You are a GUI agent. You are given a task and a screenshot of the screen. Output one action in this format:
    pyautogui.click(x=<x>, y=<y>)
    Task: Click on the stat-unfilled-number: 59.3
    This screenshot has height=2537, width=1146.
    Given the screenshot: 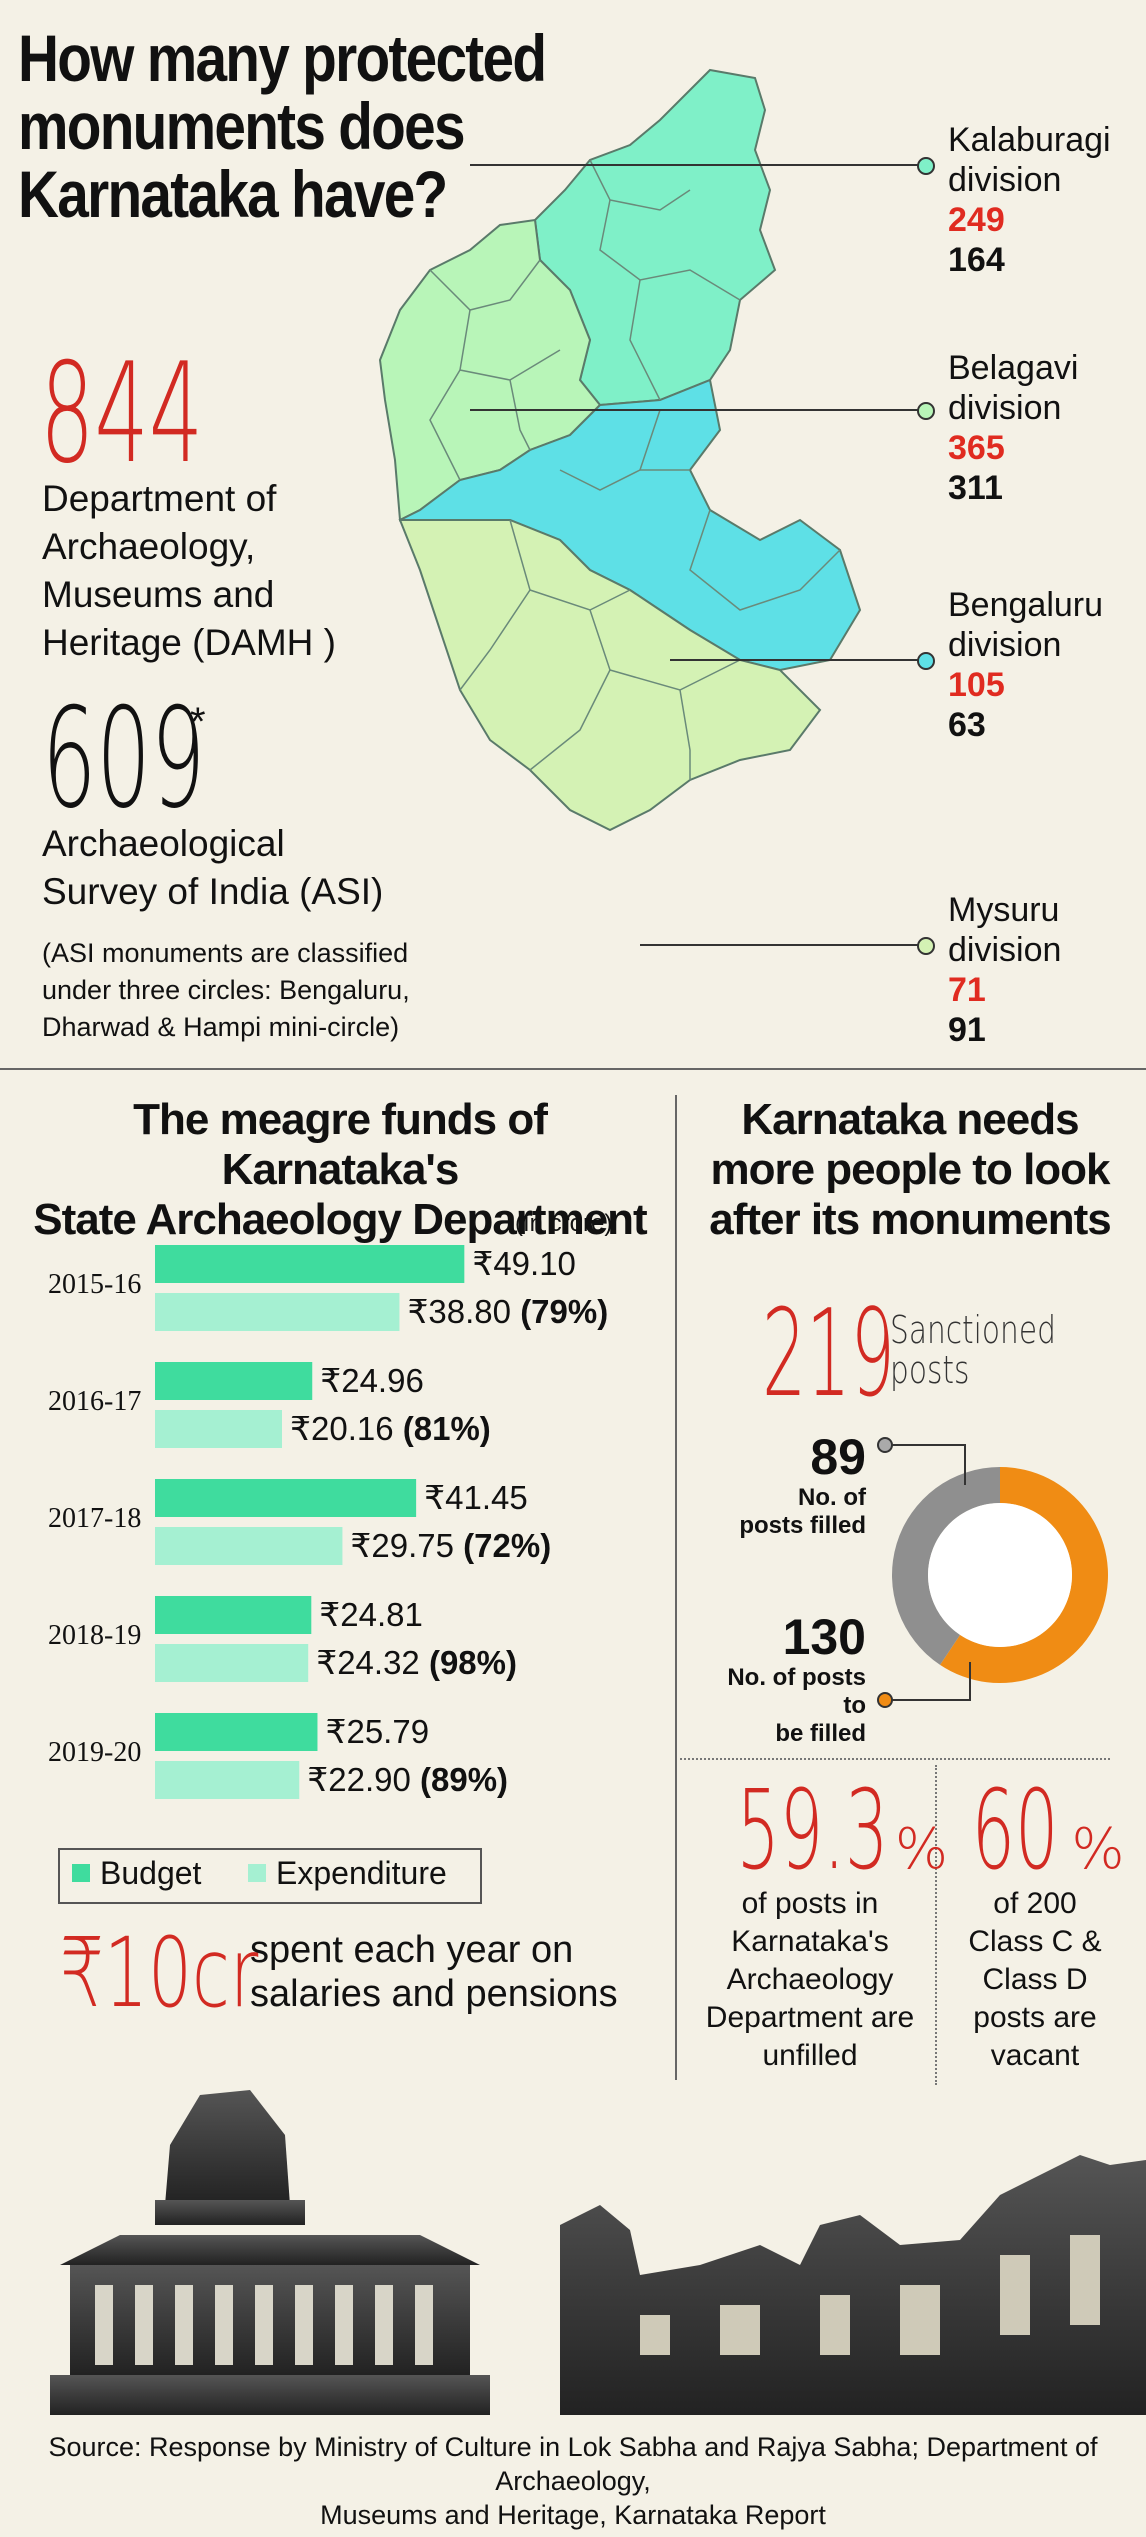 What is the action you would take?
    pyautogui.click(x=812, y=1830)
    